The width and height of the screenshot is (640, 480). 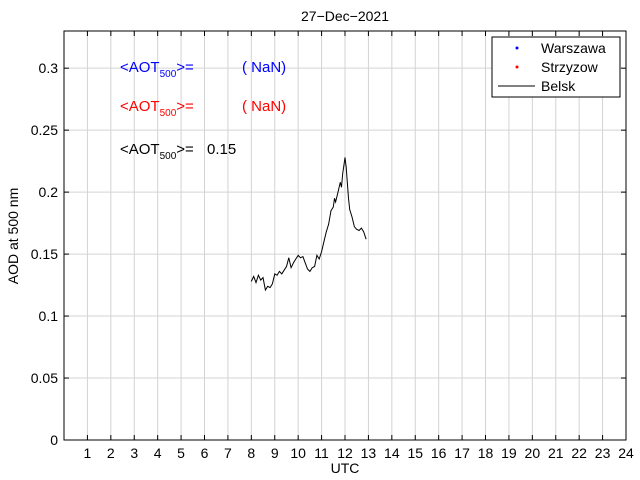 I want to click on x-tick-label: 4, so click(x=158, y=453).